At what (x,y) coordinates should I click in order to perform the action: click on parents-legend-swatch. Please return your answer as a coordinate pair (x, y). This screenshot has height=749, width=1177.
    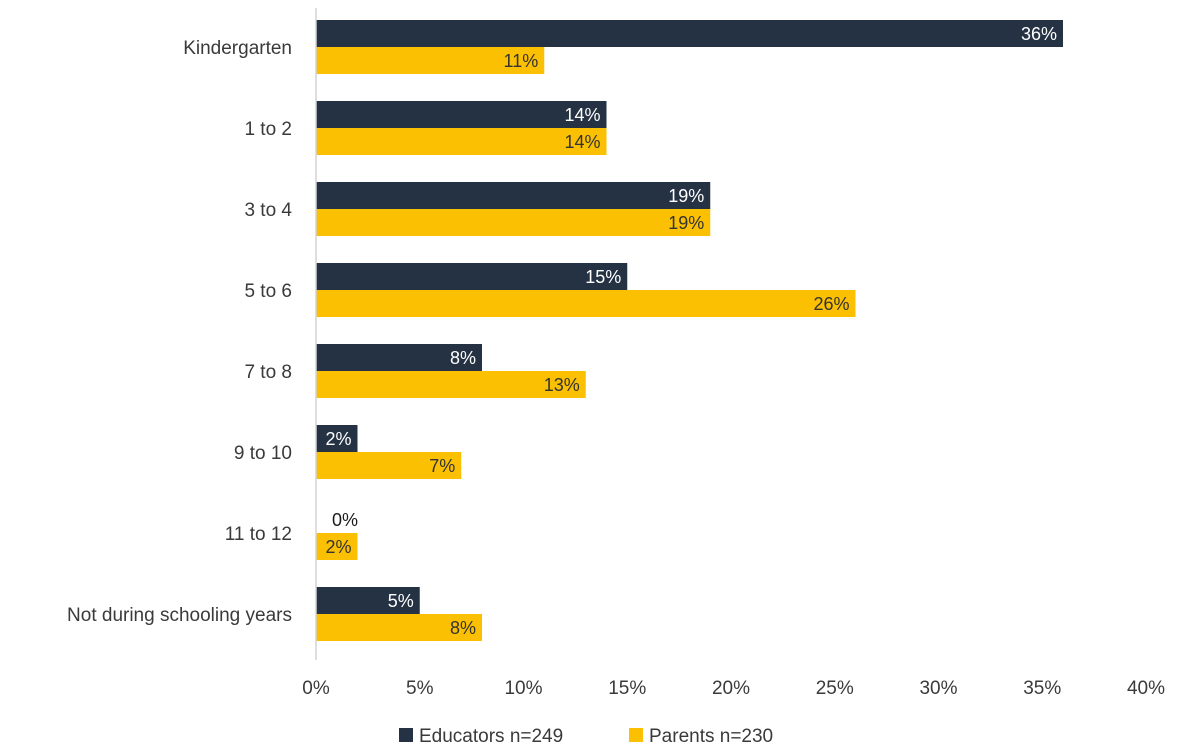
    Looking at the image, I should click on (636, 735).